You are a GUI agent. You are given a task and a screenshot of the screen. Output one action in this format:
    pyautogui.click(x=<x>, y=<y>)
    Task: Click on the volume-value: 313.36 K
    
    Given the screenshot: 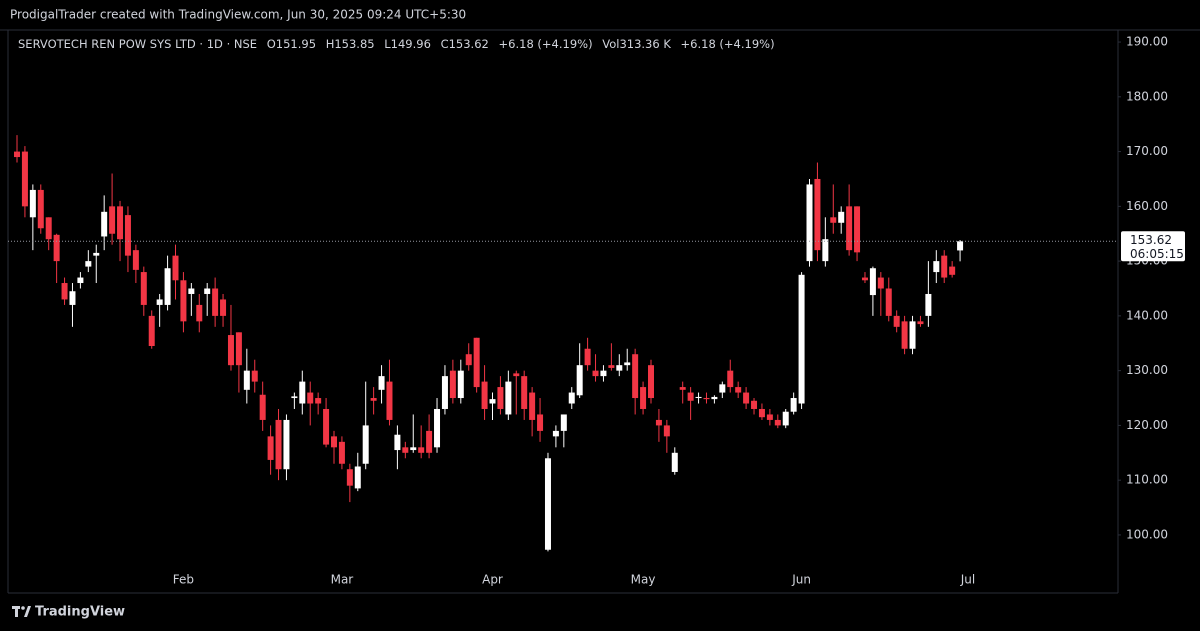 What is the action you would take?
    pyautogui.click(x=645, y=44)
    